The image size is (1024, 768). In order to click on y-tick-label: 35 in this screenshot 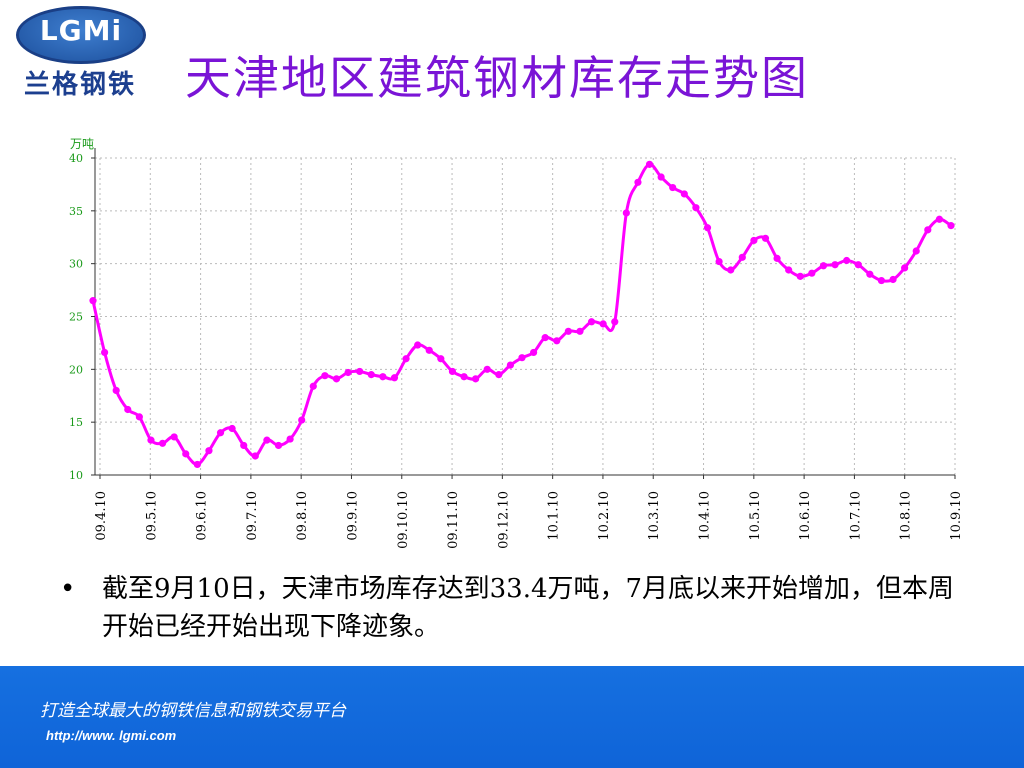, I will do `click(76, 211)`.